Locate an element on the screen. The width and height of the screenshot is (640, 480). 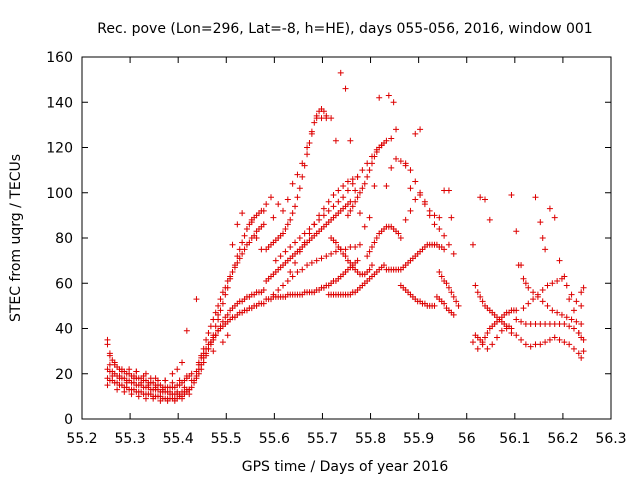
y-tick-label: 140 is located at coordinates (59, 103).